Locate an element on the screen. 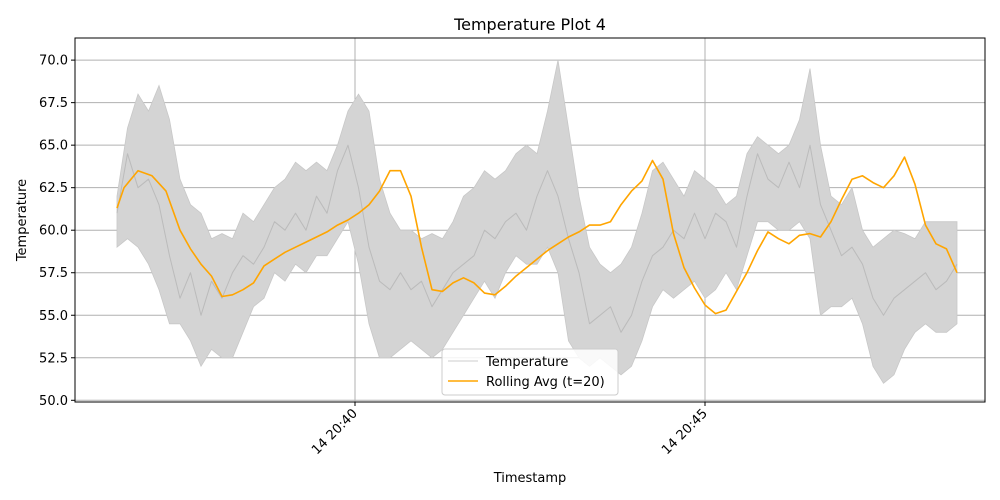  x-axis-ticks: 14 20:40 14 20:45 is located at coordinates (510, 430).